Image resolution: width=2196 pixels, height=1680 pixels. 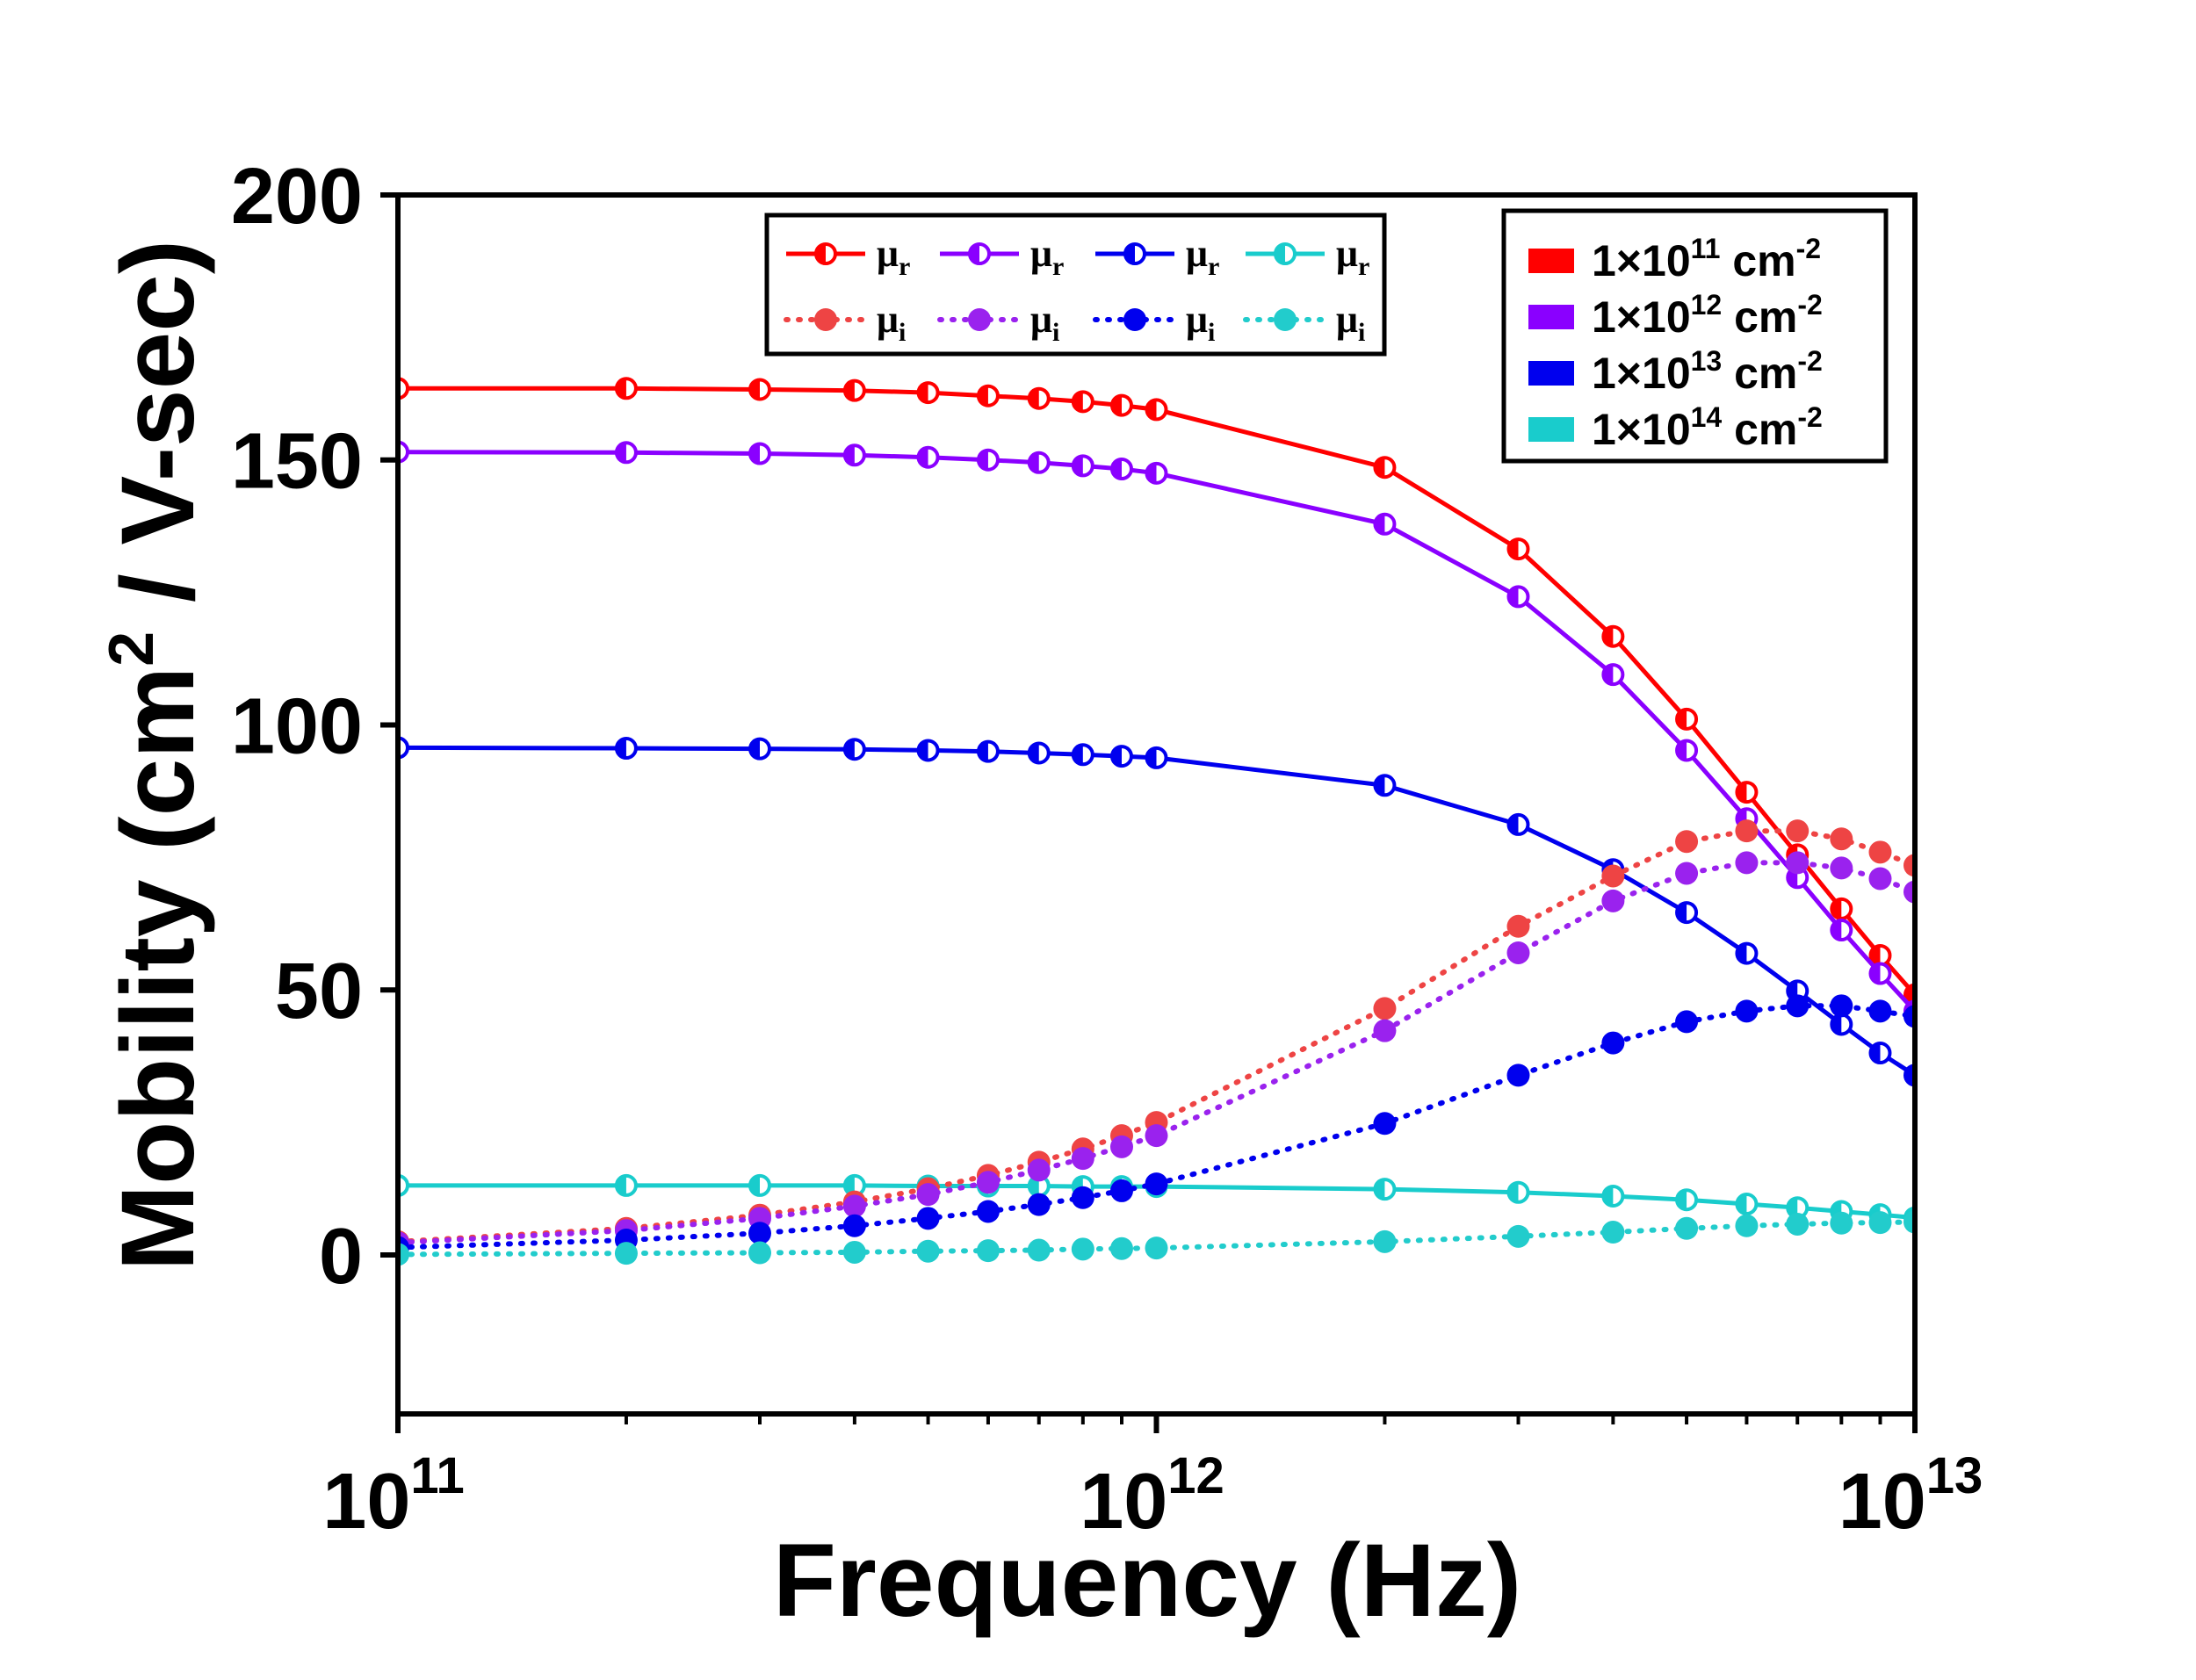 I want to click on y-tick-label: 200, so click(x=297, y=197).